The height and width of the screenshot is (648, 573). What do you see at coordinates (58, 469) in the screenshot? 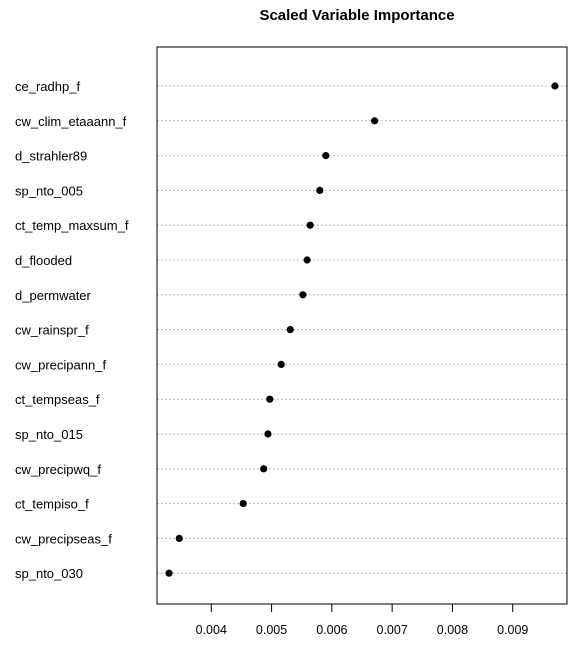
I see `category-label: cw_precipwq_f` at bounding box center [58, 469].